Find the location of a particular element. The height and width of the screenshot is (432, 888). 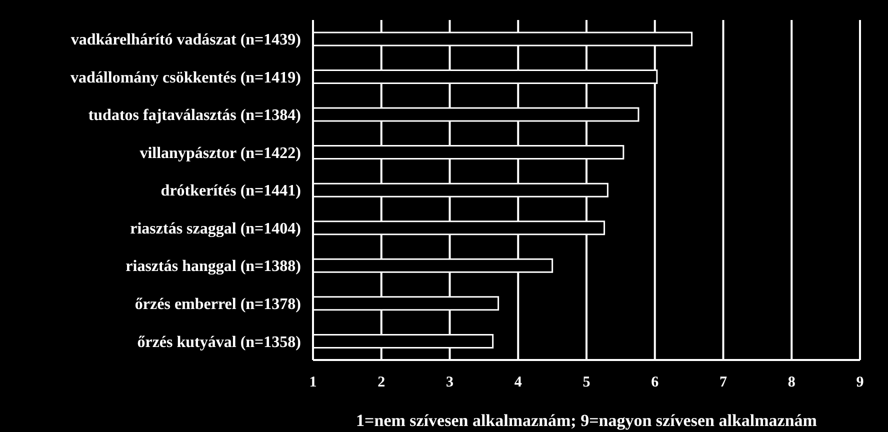

y-tick-label: őrzés kutyával (n=1358) is located at coordinates (219, 342).